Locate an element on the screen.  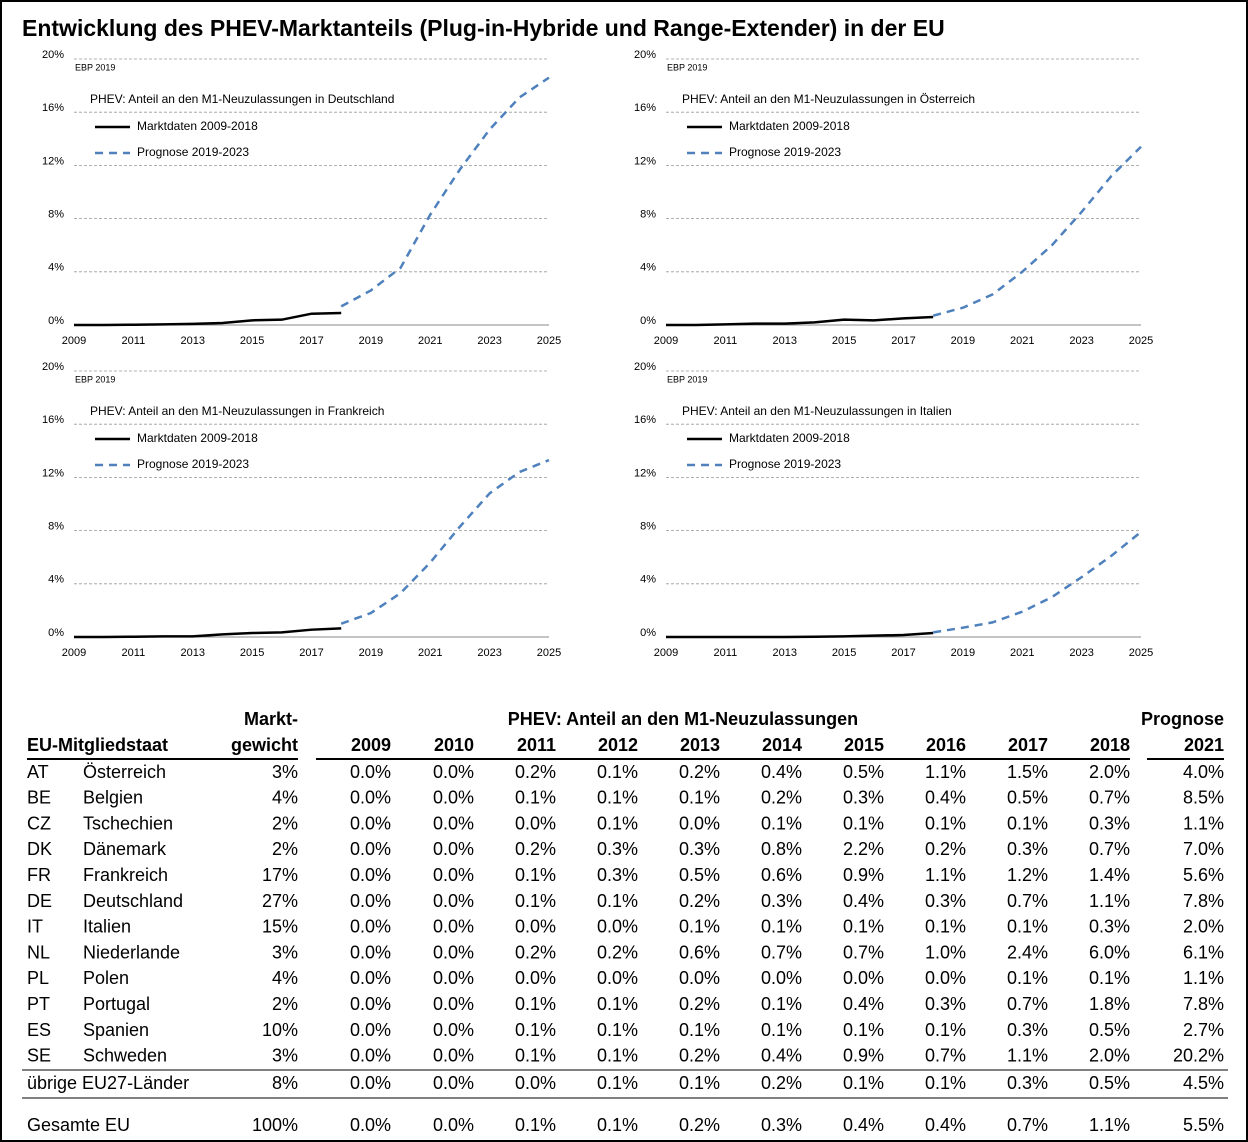
table-header: 2015 is located at coordinates (864, 745).